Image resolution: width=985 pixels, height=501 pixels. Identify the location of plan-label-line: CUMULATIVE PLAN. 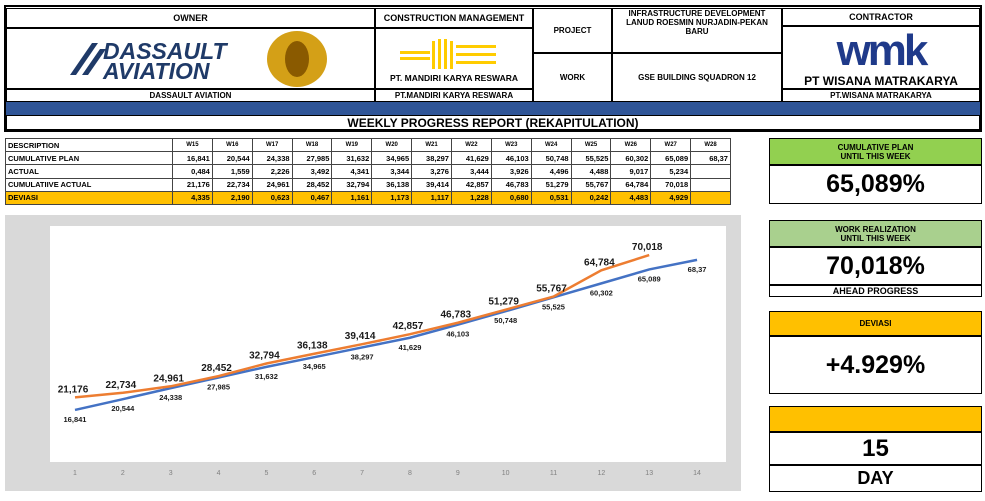
(875, 147).